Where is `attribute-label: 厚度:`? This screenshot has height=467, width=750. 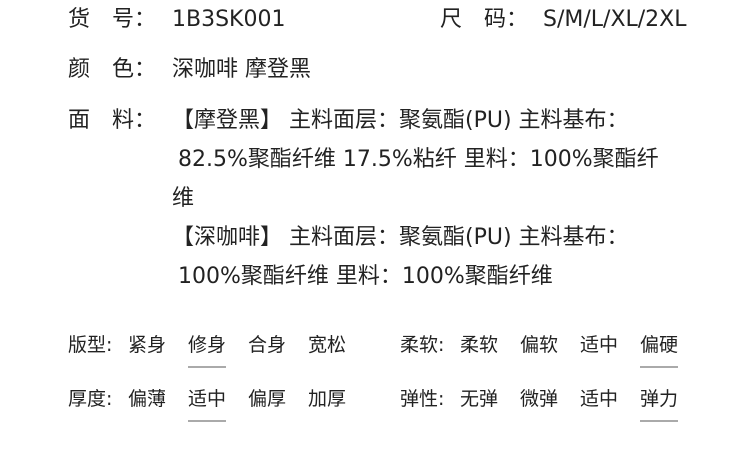
attribute-label: 厚度: is located at coordinates (90, 399).